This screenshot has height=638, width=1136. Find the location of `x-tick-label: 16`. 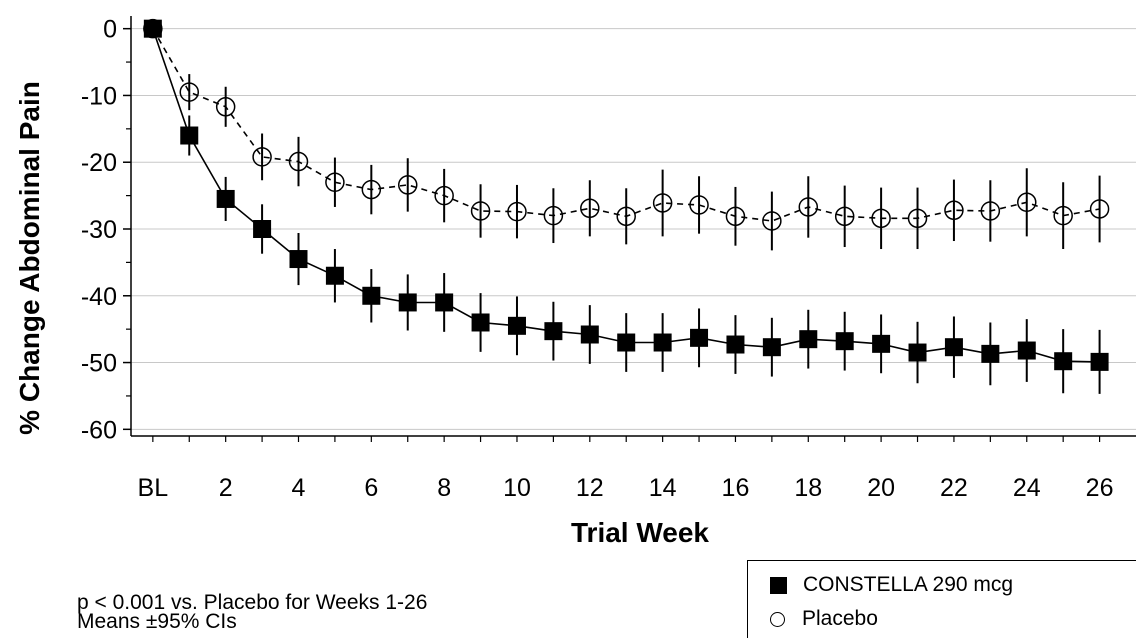

x-tick-label: 16 is located at coordinates (736, 488).